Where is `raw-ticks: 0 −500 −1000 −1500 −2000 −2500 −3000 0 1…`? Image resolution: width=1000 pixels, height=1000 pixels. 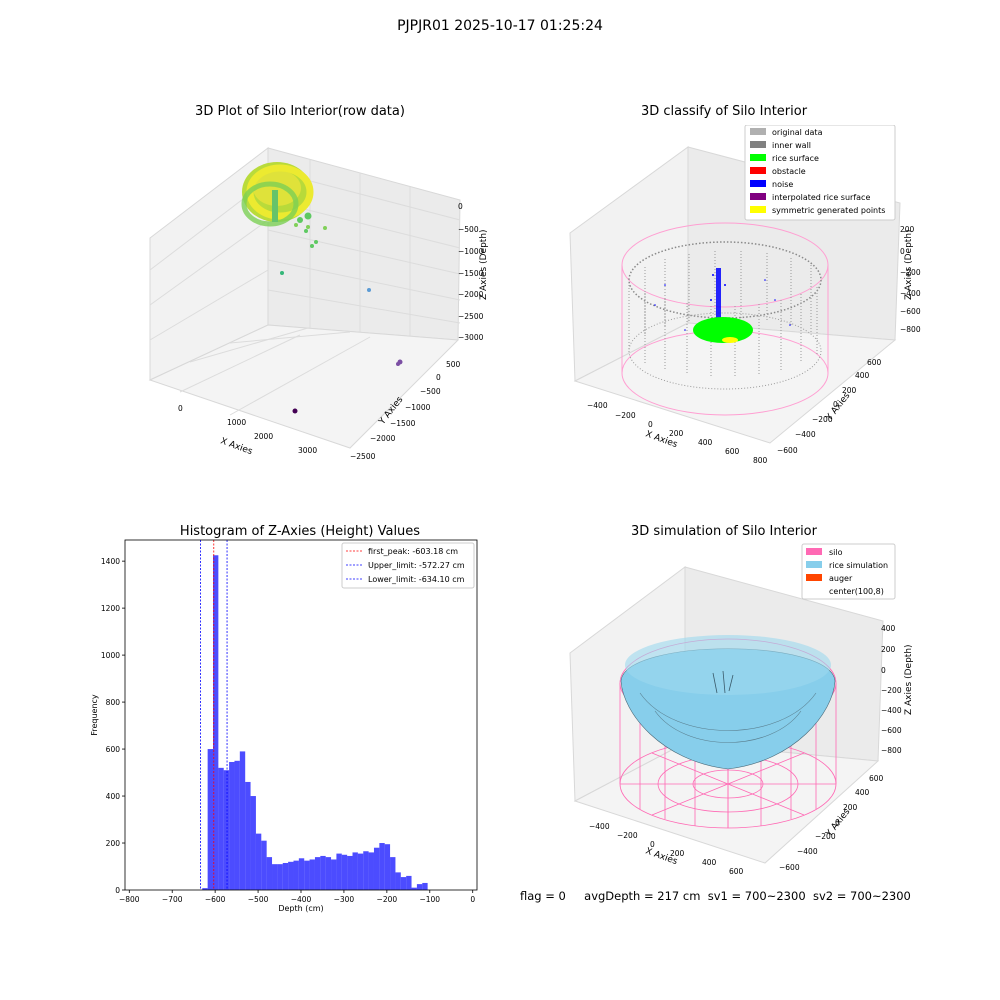 raw-ticks: 0 −500 −1000 −1500 −2000 −2500 −3000 0 1… is located at coordinates (331, 331).